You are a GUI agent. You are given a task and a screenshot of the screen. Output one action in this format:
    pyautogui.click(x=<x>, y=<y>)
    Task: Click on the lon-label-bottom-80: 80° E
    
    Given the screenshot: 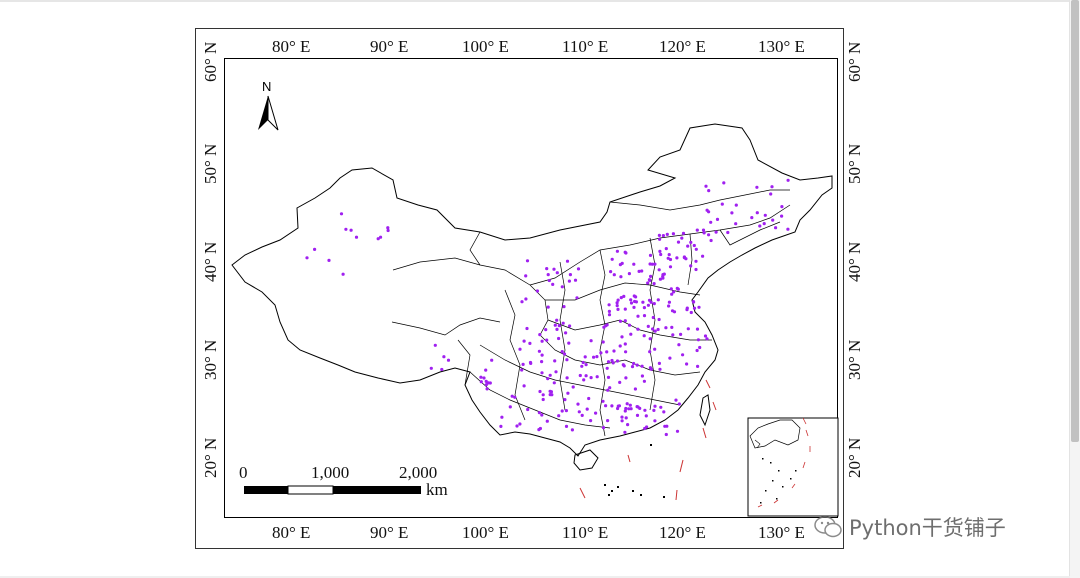 What is the action you would take?
    pyautogui.click(x=291, y=532)
    